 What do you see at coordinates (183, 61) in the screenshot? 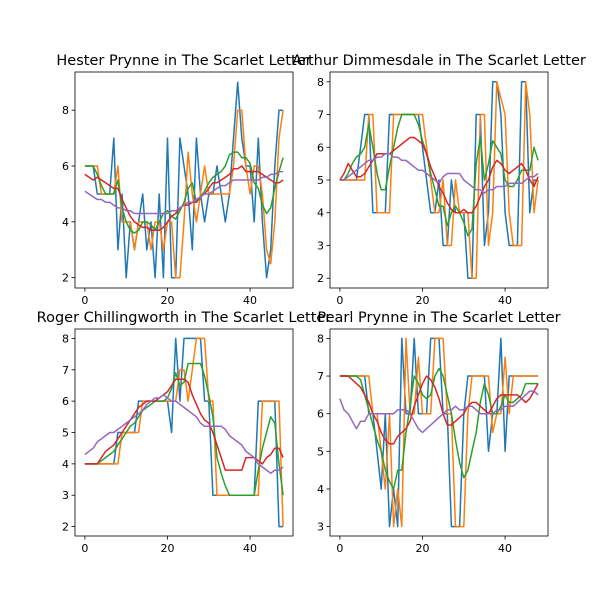
I see `subplot-title: Hester Prynne in The Scarlet Letter` at bounding box center [183, 61].